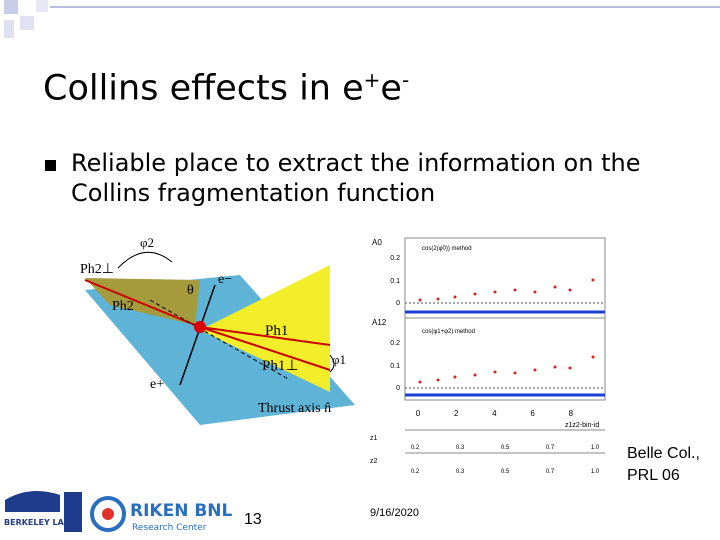  I want to click on label: Thrust axis n̂, so click(294, 408).